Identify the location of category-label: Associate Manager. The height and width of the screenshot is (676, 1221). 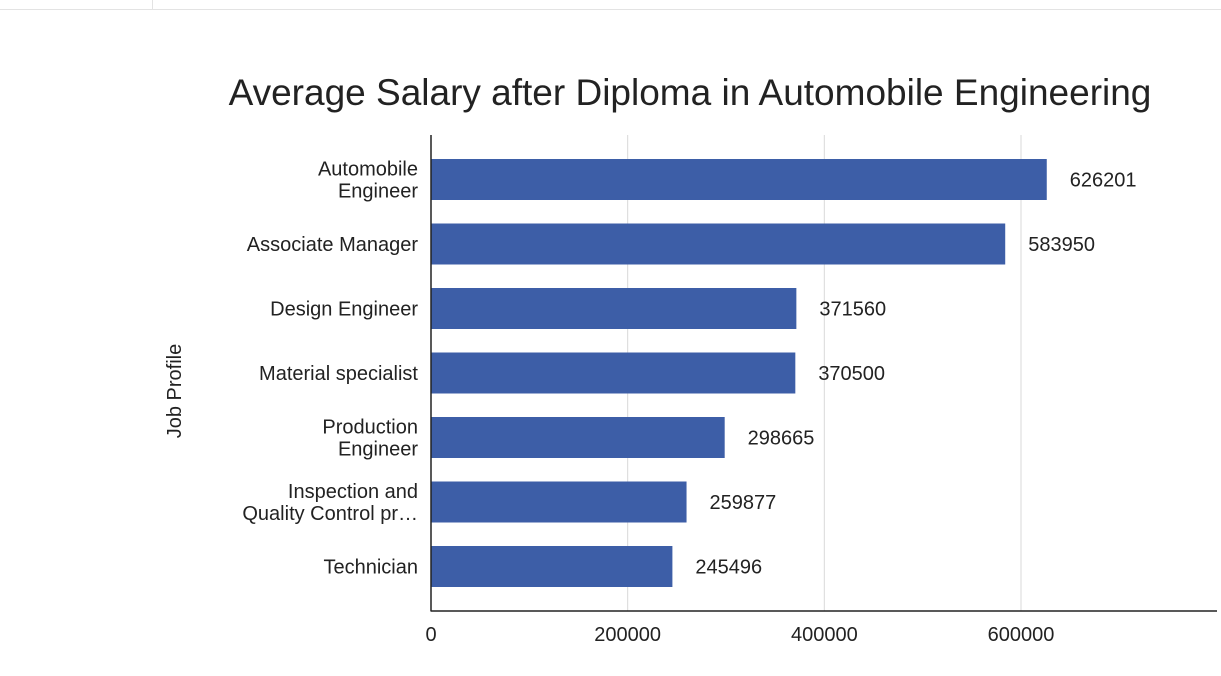
(333, 245).